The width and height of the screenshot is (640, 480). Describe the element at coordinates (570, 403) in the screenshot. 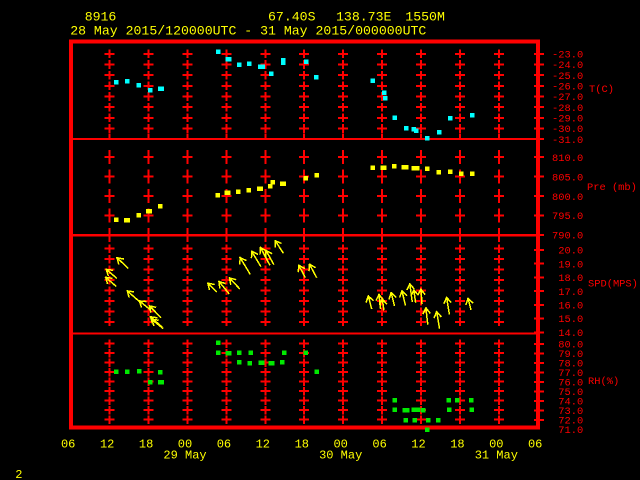

I see `svg-text: 74.0` at that location.